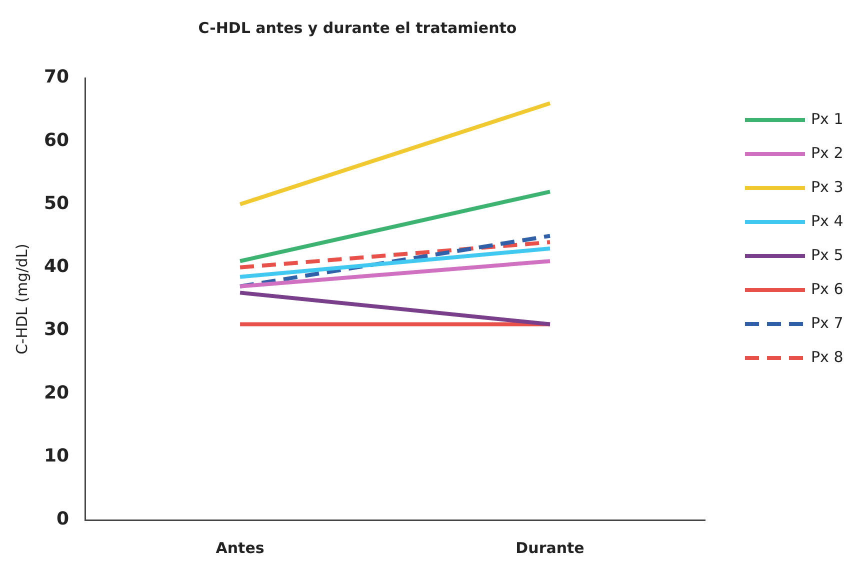 The image size is (855, 580). I want to click on legend-label: Px 8, so click(827, 357).